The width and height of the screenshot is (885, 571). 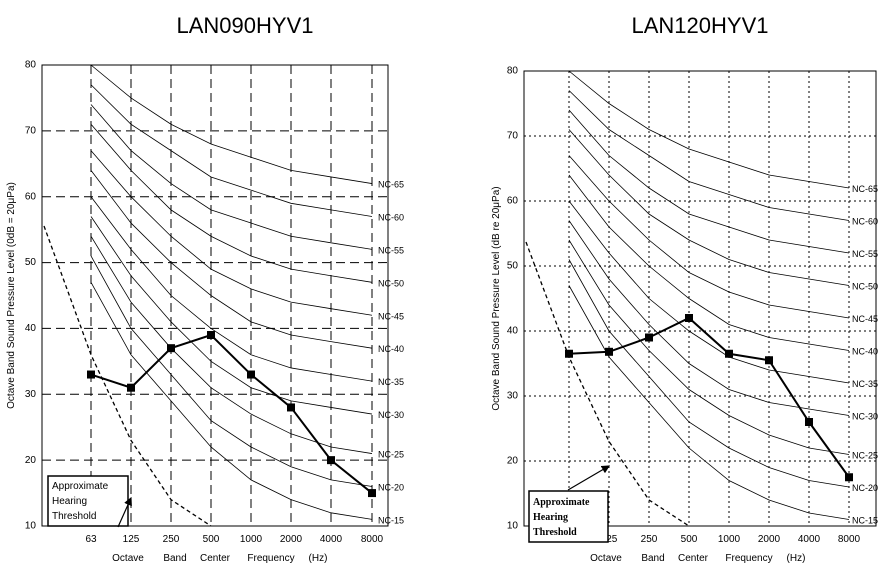 I want to click on nc-curve-label: NC-65, so click(x=391, y=185).